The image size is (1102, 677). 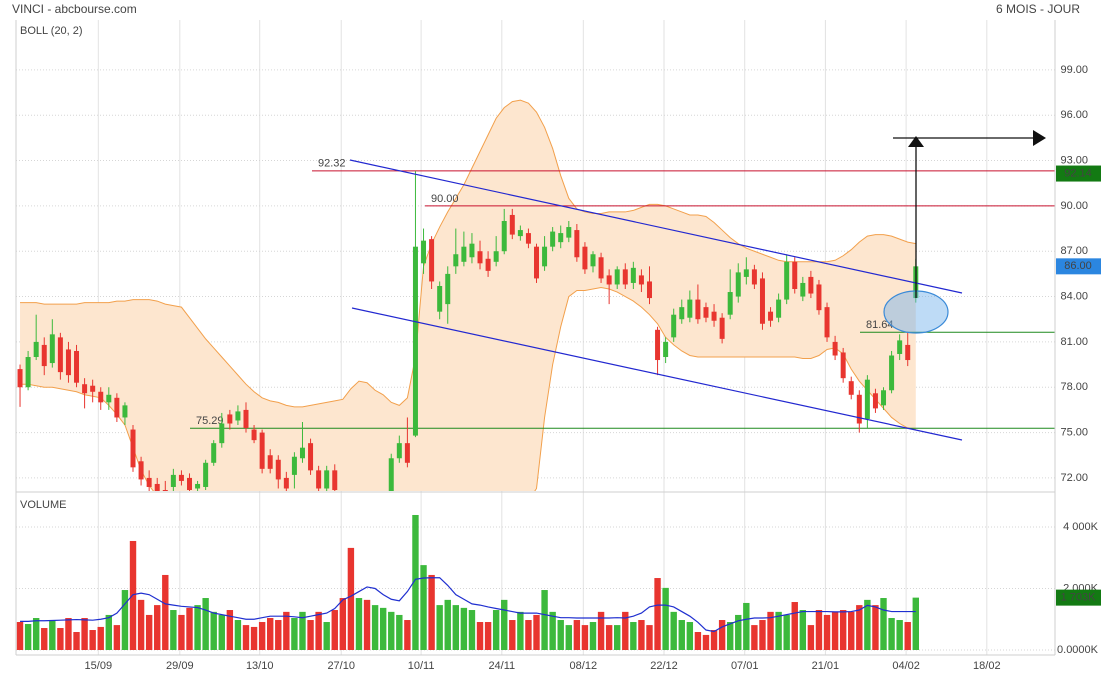 What do you see at coordinates (656, 226) in the screenshot?
I see `trend-line` at bounding box center [656, 226].